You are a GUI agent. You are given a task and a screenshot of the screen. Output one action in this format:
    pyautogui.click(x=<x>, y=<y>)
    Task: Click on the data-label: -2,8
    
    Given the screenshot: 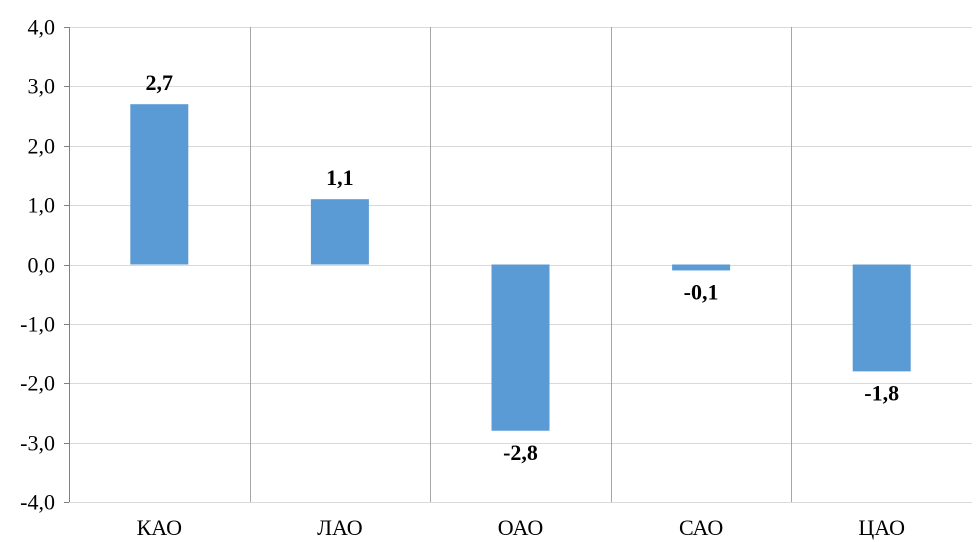 What is the action you would take?
    pyautogui.click(x=520, y=452)
    